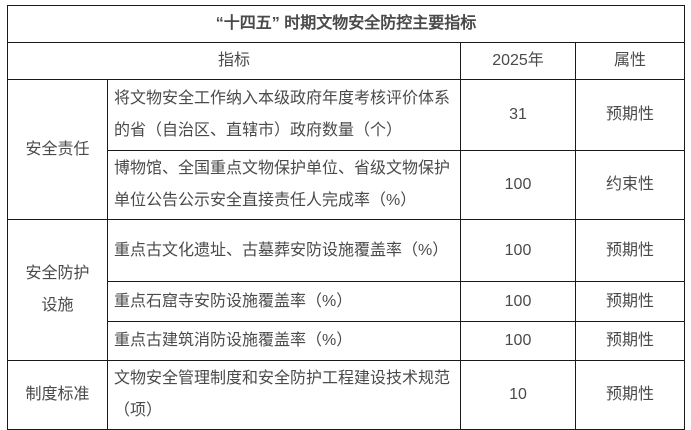 The height and width of the screenshot is (430, 691). I want to click on table-title: “十四五” 时期文物安全防控主要指标, so click(346, 24).